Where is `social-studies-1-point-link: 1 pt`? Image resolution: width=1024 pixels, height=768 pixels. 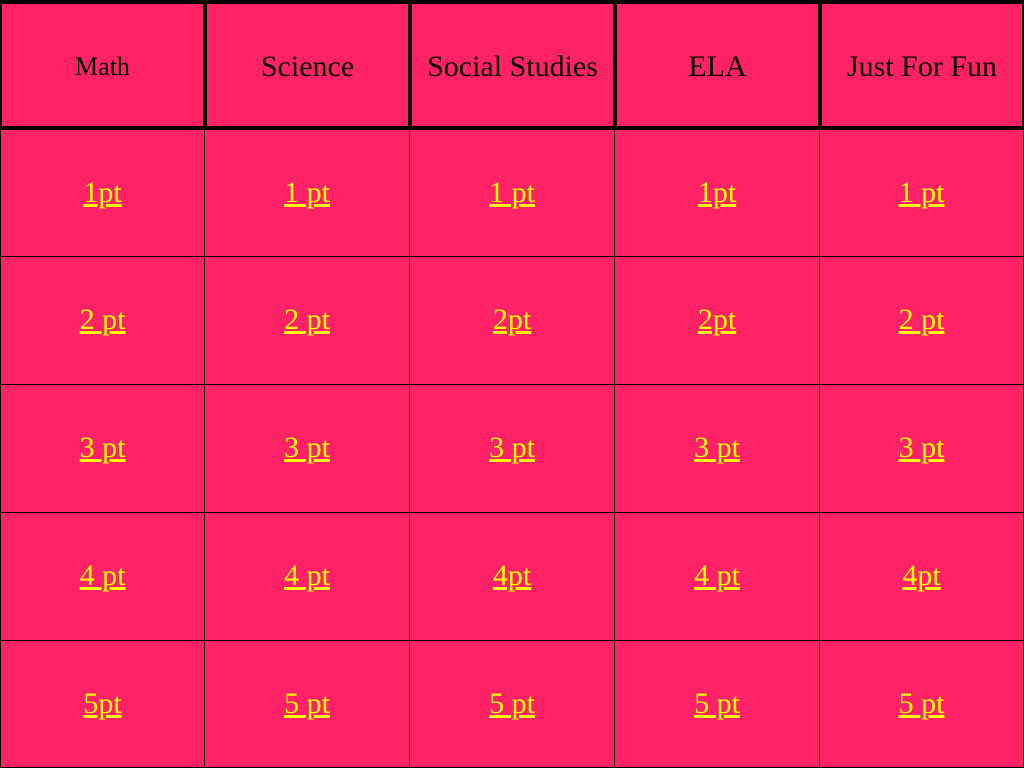
social-studies-1-point-link: 1 pt is located at coordinates (512, 192).